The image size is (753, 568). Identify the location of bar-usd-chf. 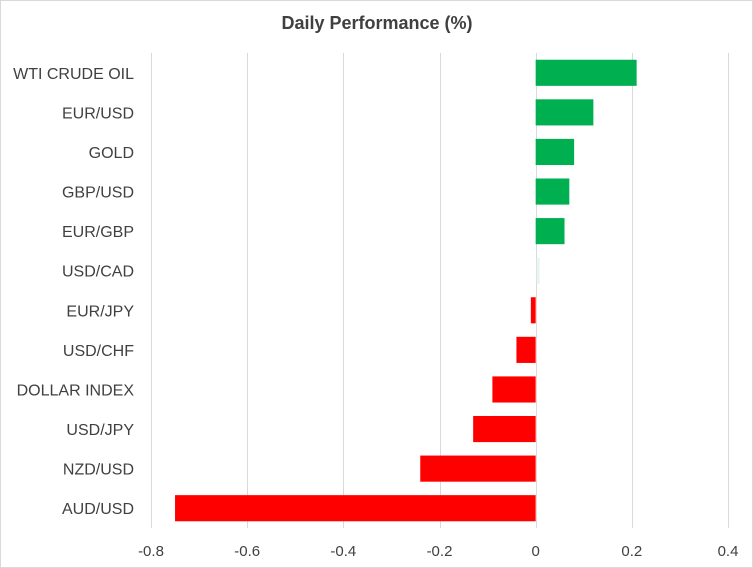
(526, 349).